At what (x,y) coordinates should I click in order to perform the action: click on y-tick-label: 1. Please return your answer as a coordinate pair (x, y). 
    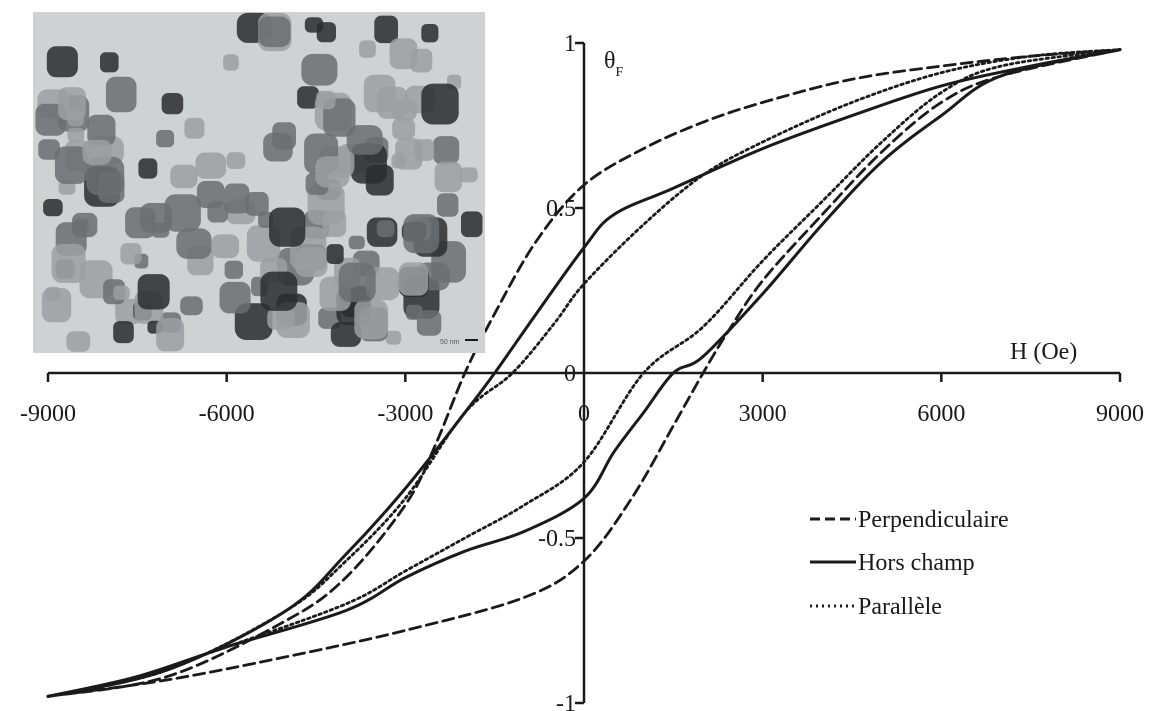
    Looking at the image, I should click on (570, 44).